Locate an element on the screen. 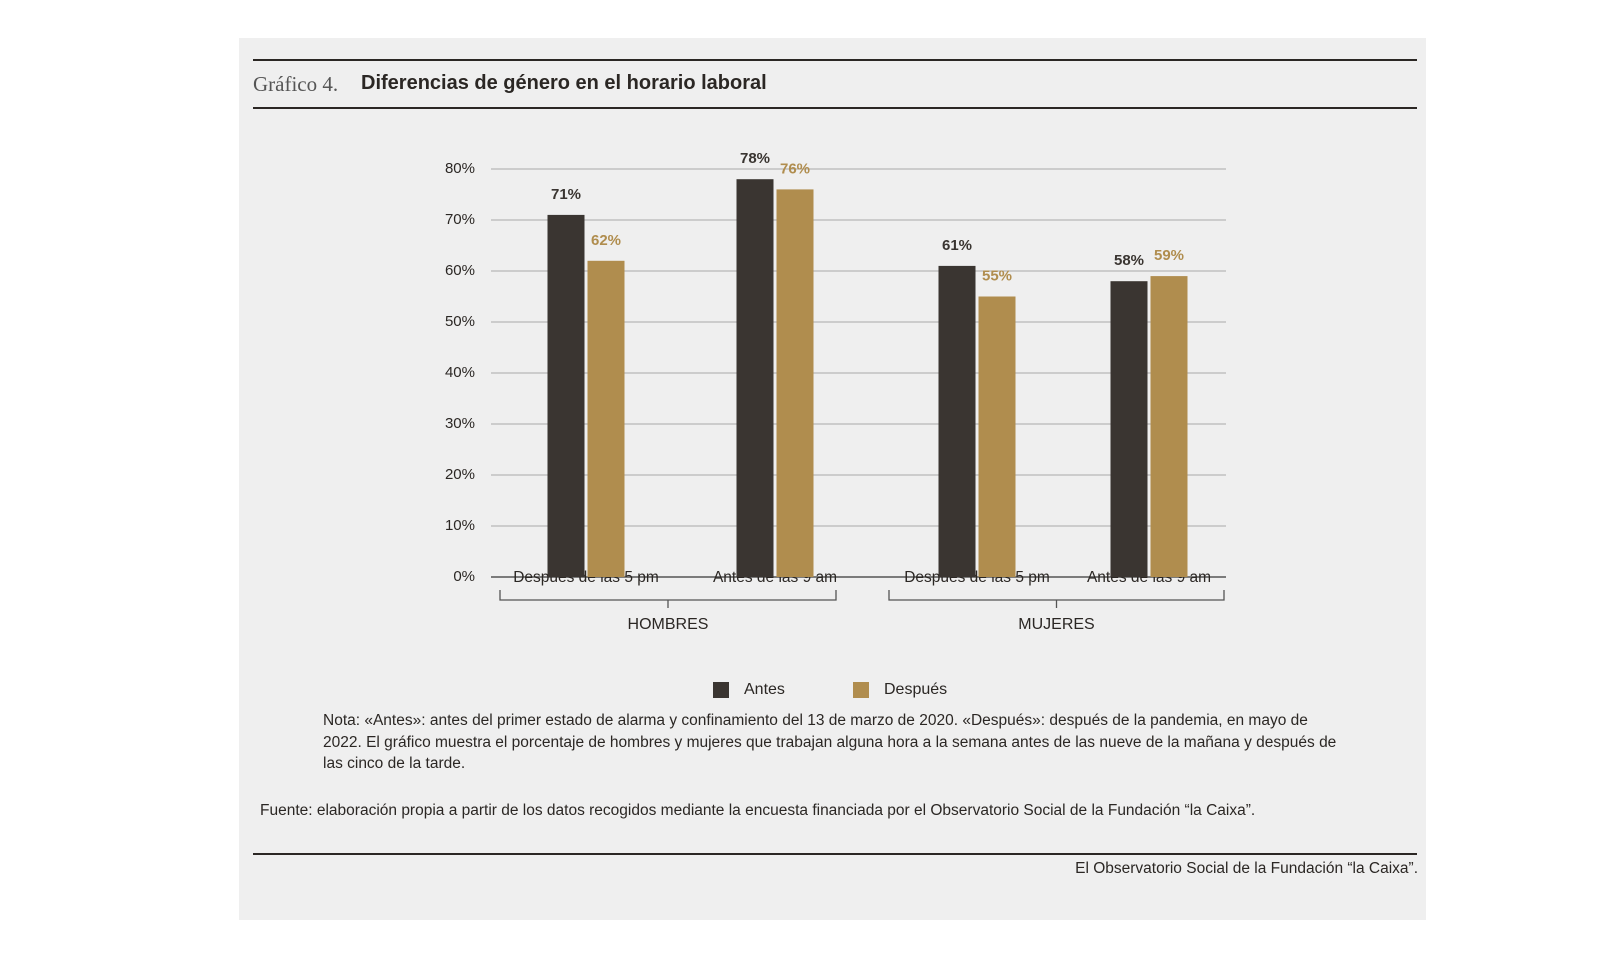  value-label: 55% is located at coordinates (997, 275).